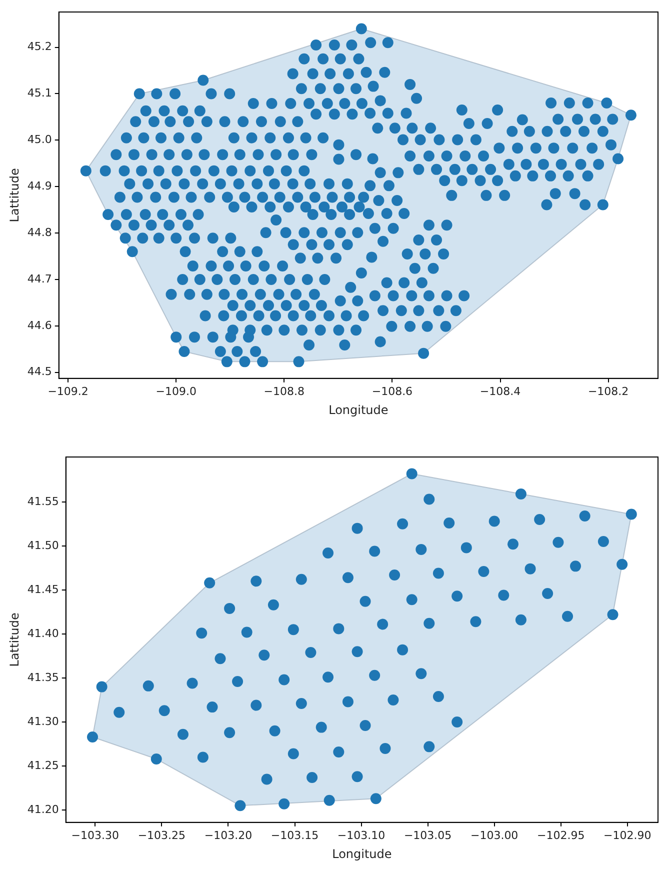 The height and width of the screenshot is (884, 667). Describe the element at coordinates (39, 139) in the screenshot. I see `y-tick-label: 45.0` at that location.